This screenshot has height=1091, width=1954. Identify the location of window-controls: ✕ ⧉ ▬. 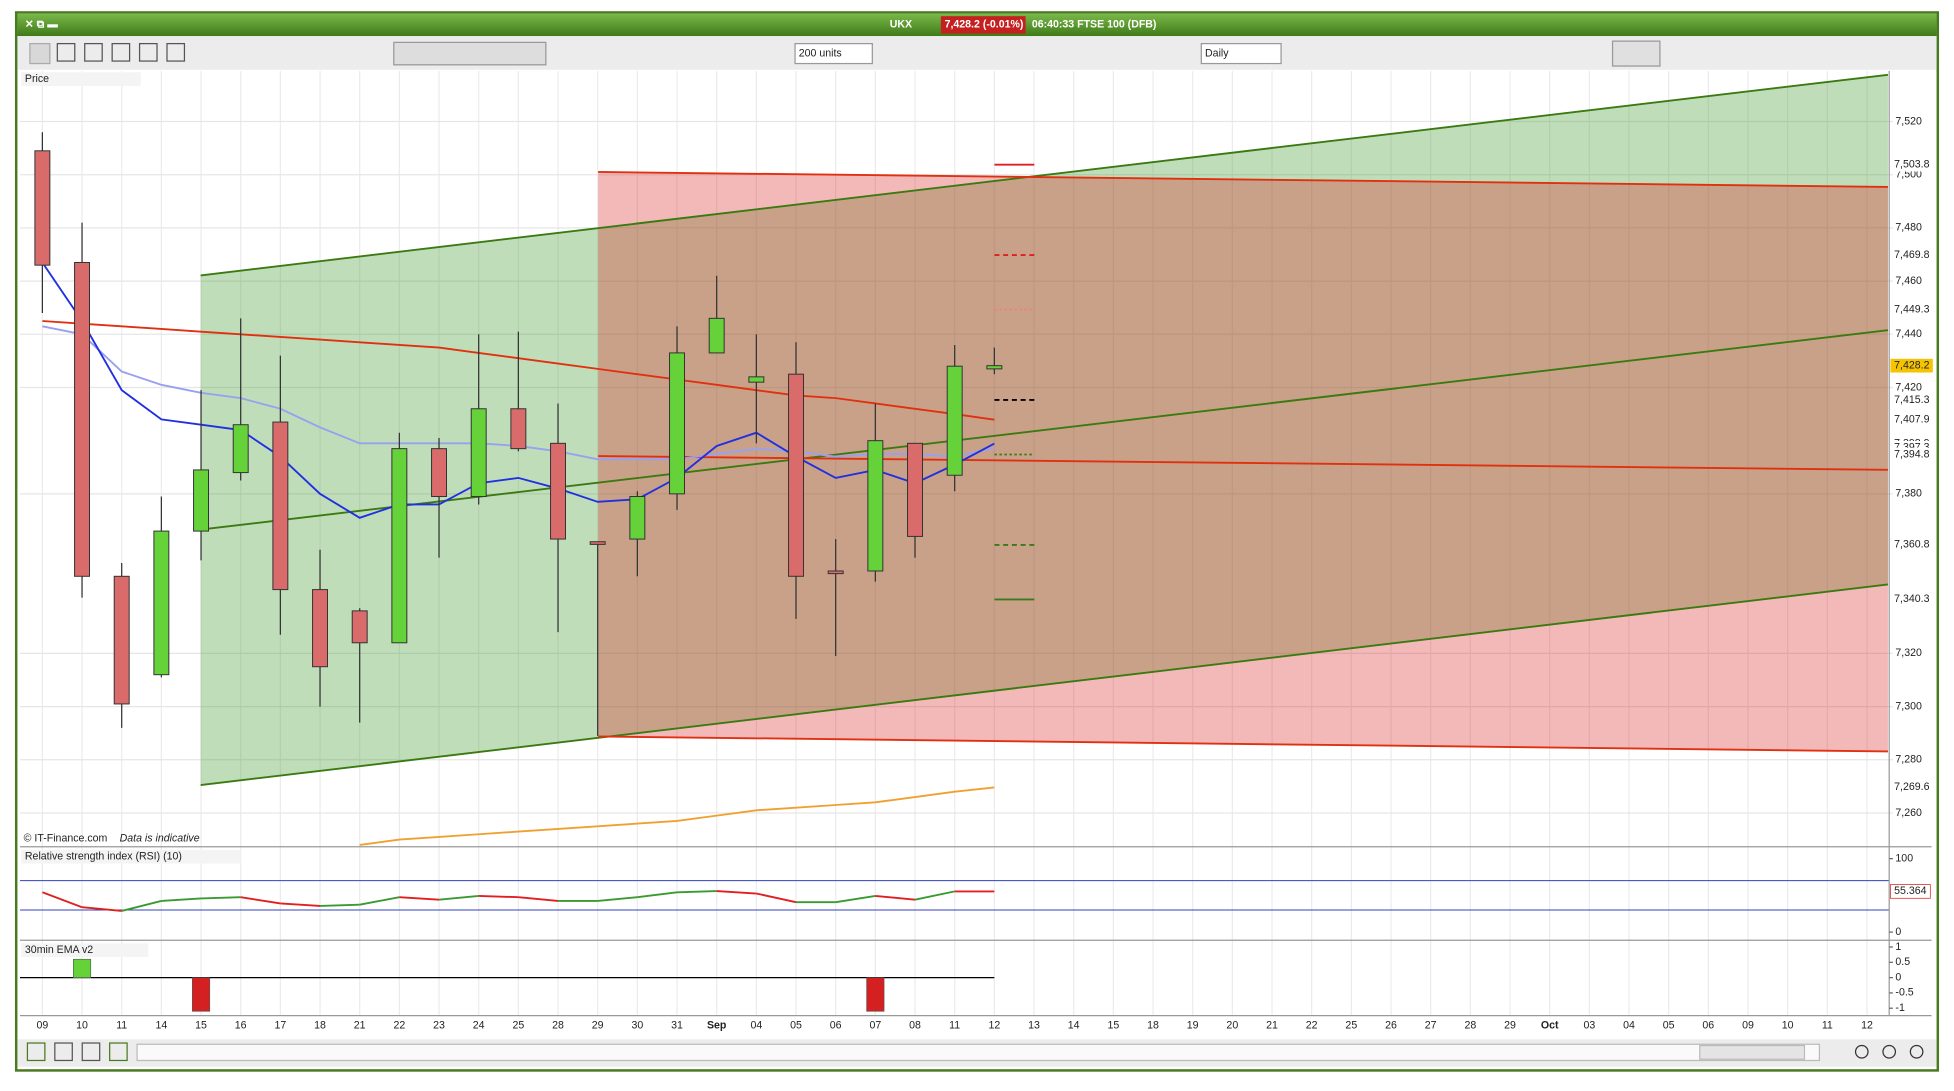
(41, 25).